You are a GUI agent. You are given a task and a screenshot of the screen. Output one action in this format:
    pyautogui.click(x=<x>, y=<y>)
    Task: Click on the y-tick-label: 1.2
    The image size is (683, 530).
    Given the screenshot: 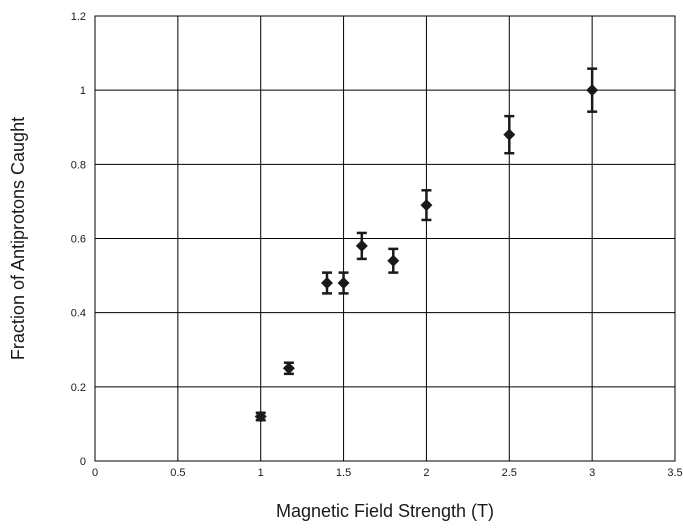 What is the action you would take?
    pyautogui.click(x=78, y=17)
    